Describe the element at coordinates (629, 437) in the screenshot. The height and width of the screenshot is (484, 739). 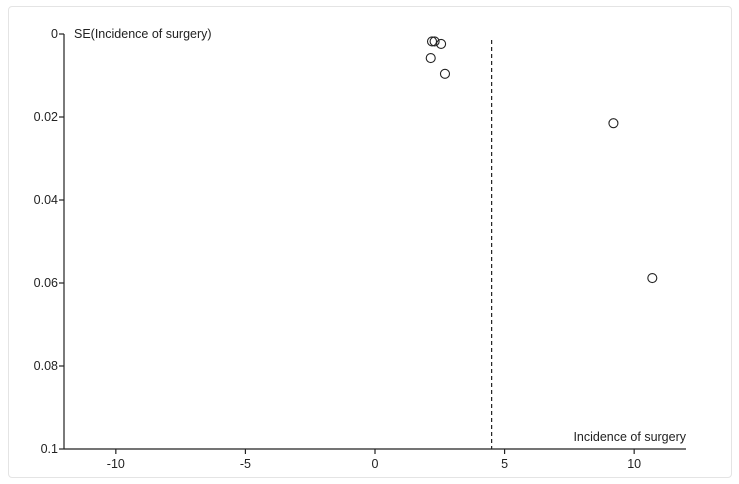
I see `x-axis-label: Incidence of surgery` at that location.